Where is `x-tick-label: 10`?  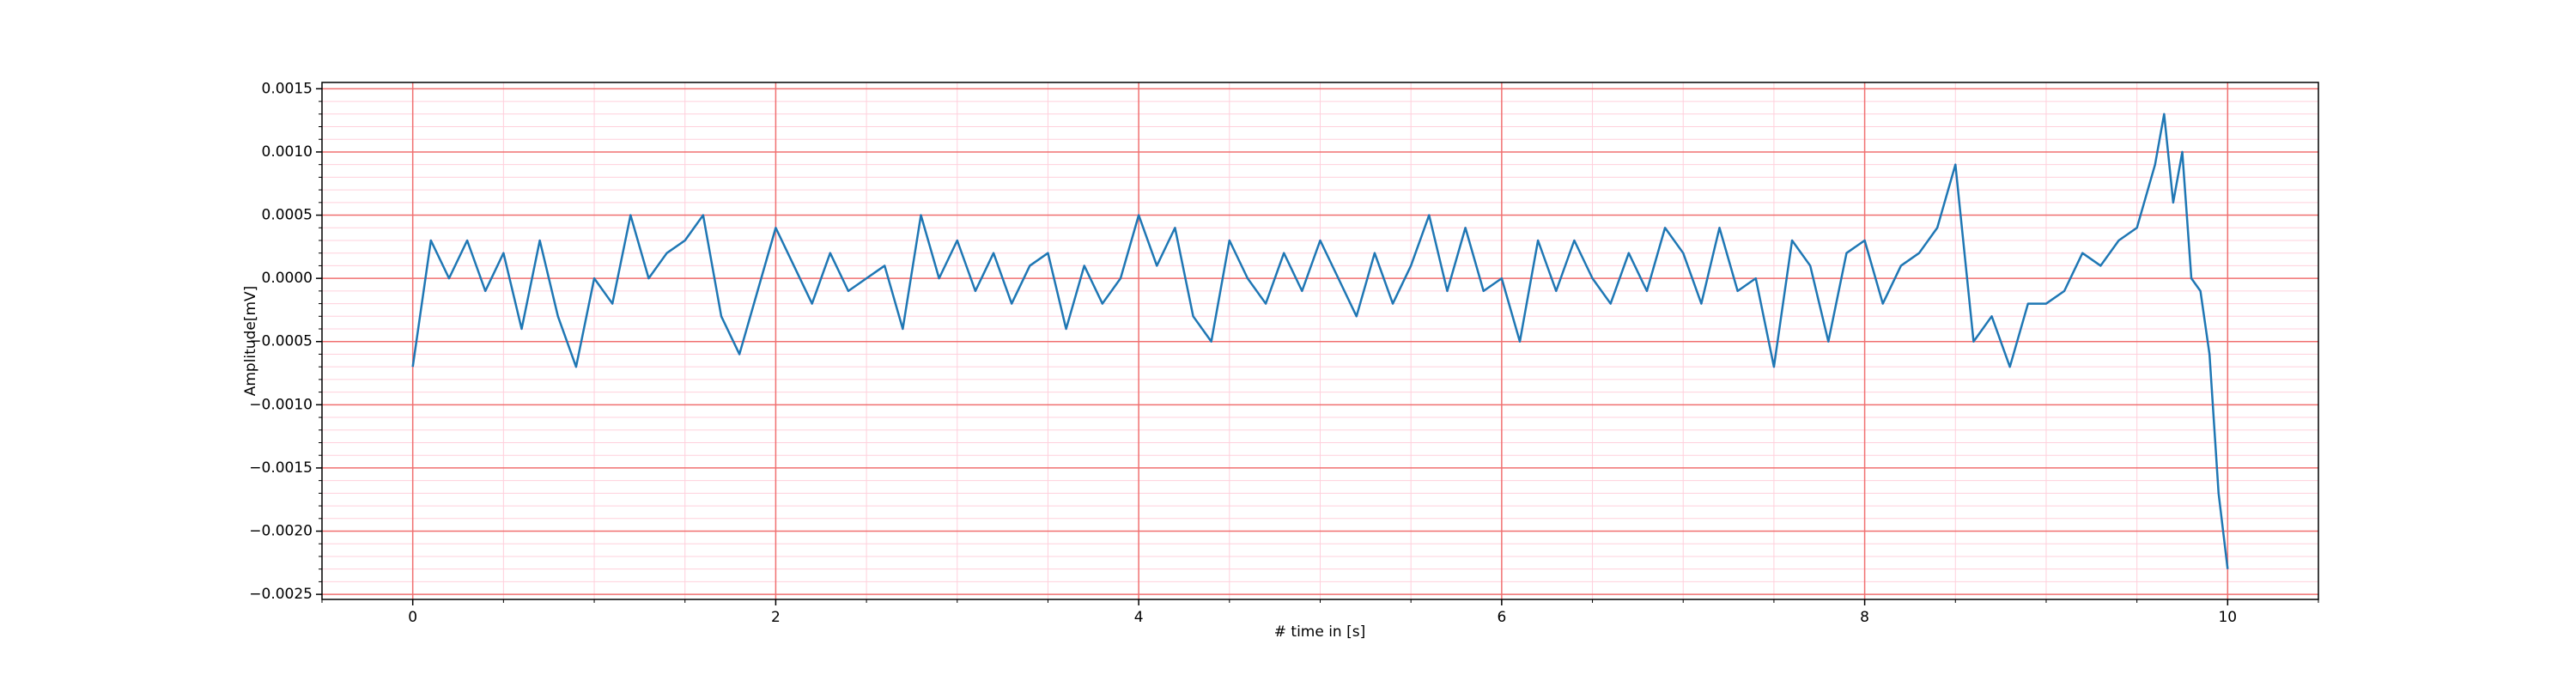 x-tick-label: 10 is located at coordinates (2228, 617).